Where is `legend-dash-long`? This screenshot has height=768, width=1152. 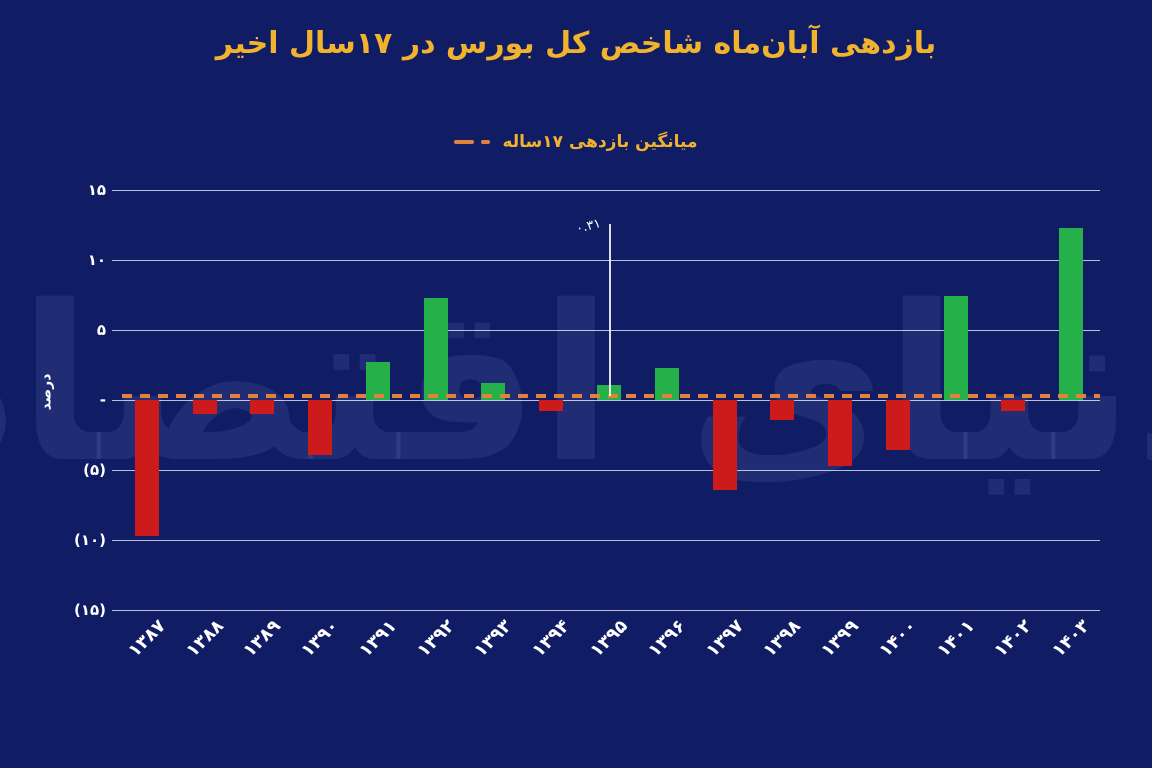 legend-dash-long is located at coordinates (464, 142).